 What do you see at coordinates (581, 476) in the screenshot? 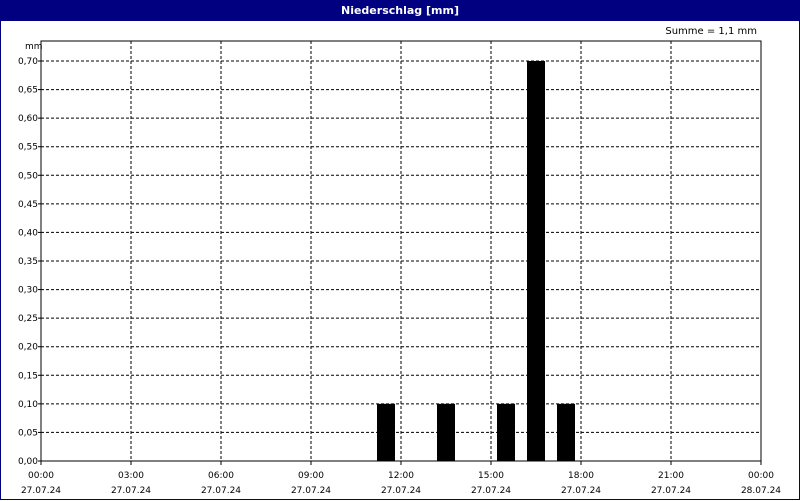
I see `x-tick-time-label: 18:00` at bounding box center [581, 476].